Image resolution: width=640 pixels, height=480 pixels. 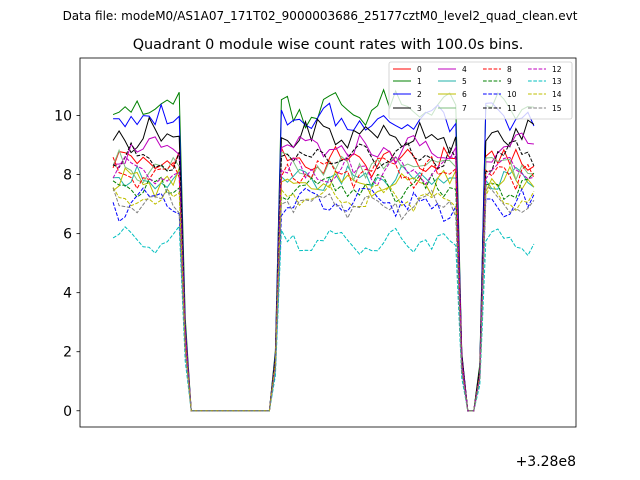 I want to click on legend-label-4: 4, so click(x=464, y=69).